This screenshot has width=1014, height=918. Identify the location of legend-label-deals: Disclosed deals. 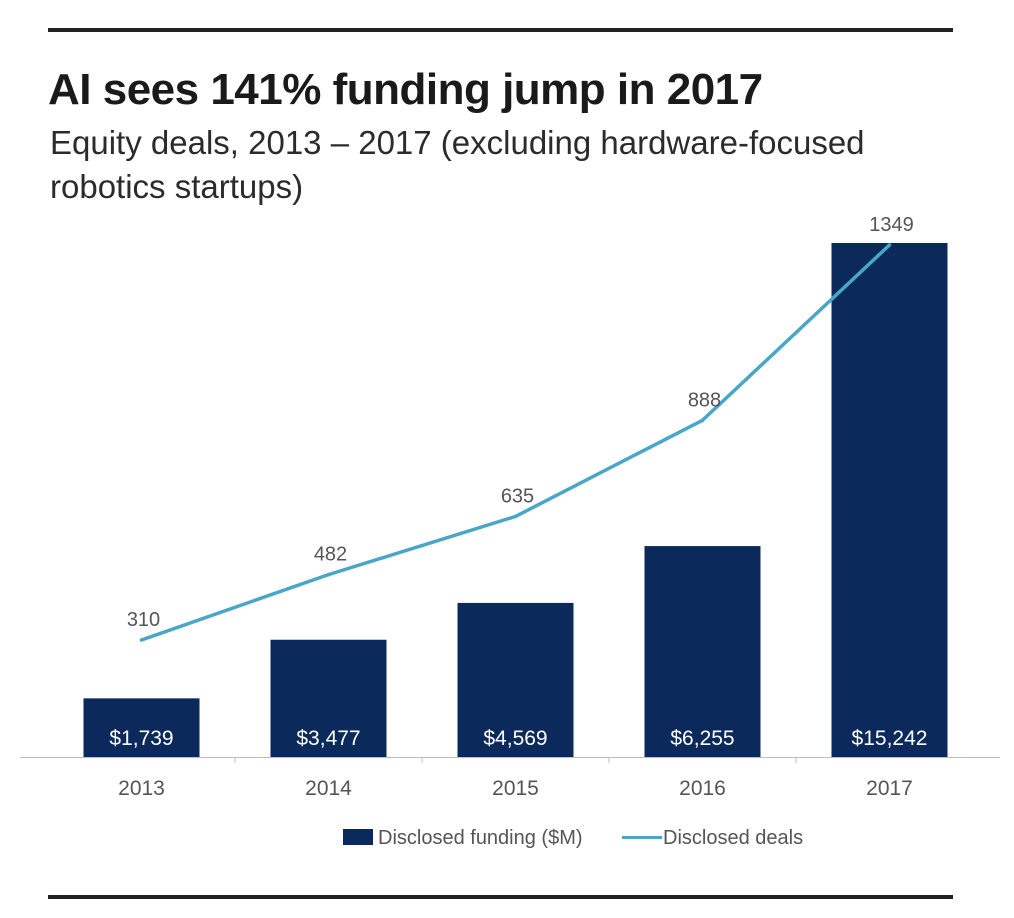
(733, 838).